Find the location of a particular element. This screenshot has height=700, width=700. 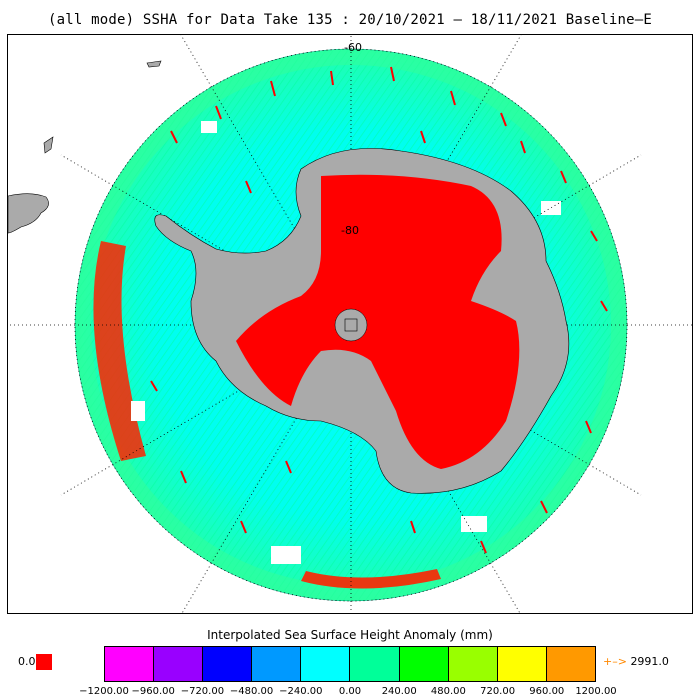

colorbar-tick-label: −1200.00 is located at coordinates (104, 691).